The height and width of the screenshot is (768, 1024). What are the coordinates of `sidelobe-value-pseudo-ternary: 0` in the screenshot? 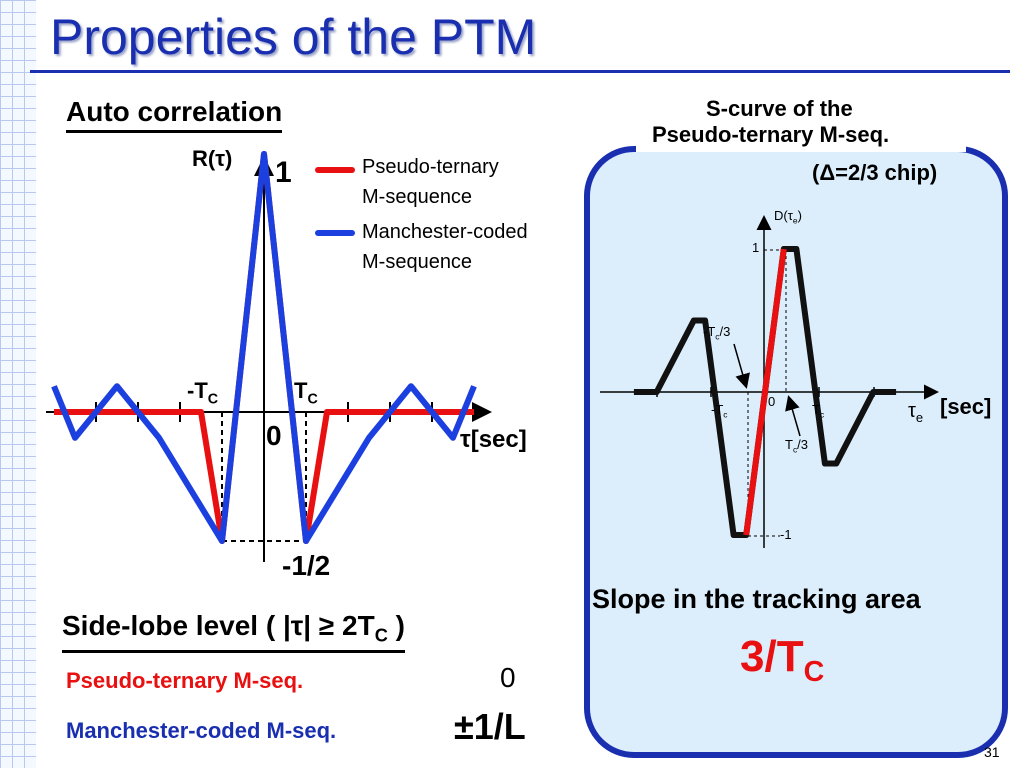 It's located at (508, 677).